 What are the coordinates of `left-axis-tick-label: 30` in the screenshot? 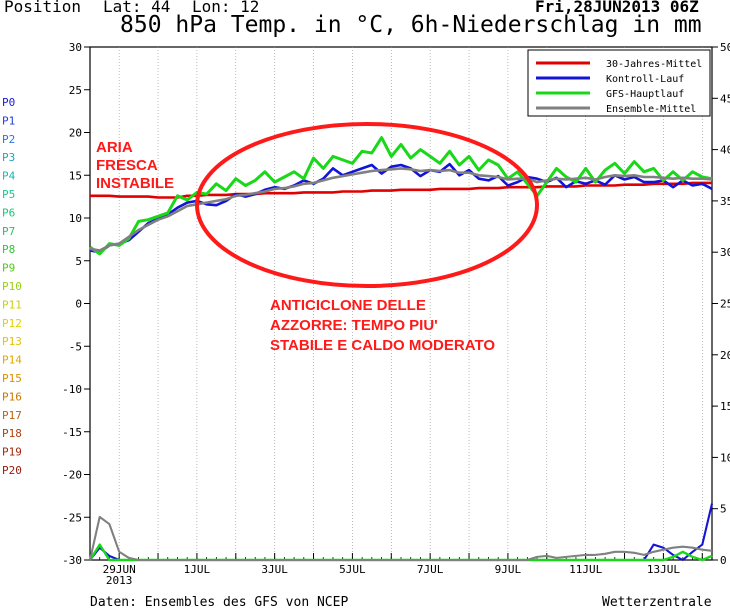 It's located at (75, 47).